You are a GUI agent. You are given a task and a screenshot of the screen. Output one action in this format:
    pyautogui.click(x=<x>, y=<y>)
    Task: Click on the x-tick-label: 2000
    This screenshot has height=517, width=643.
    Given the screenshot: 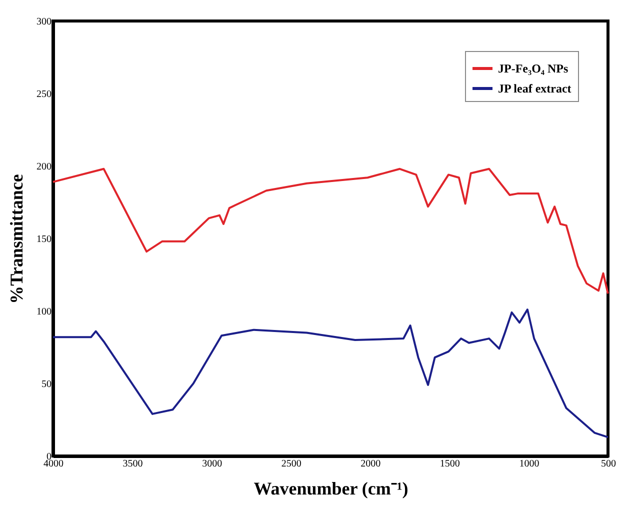 What is the action you would take?
    pyautogui.click(x=370, y=464)
    